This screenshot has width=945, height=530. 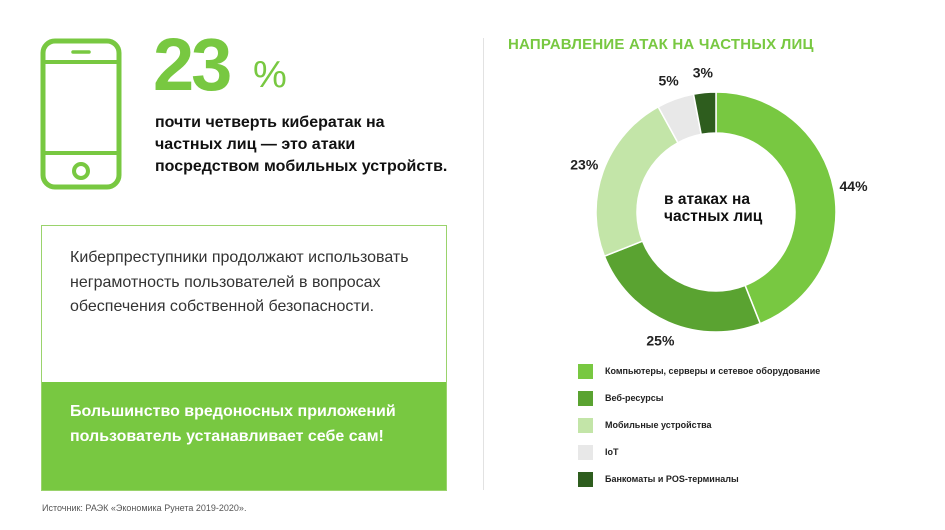 I want to click on chart-title: НАПРАВЛЕНИЕ АТАК НА ЧАСТНЫХ ЛИЦ, so click(x=661, y=44).